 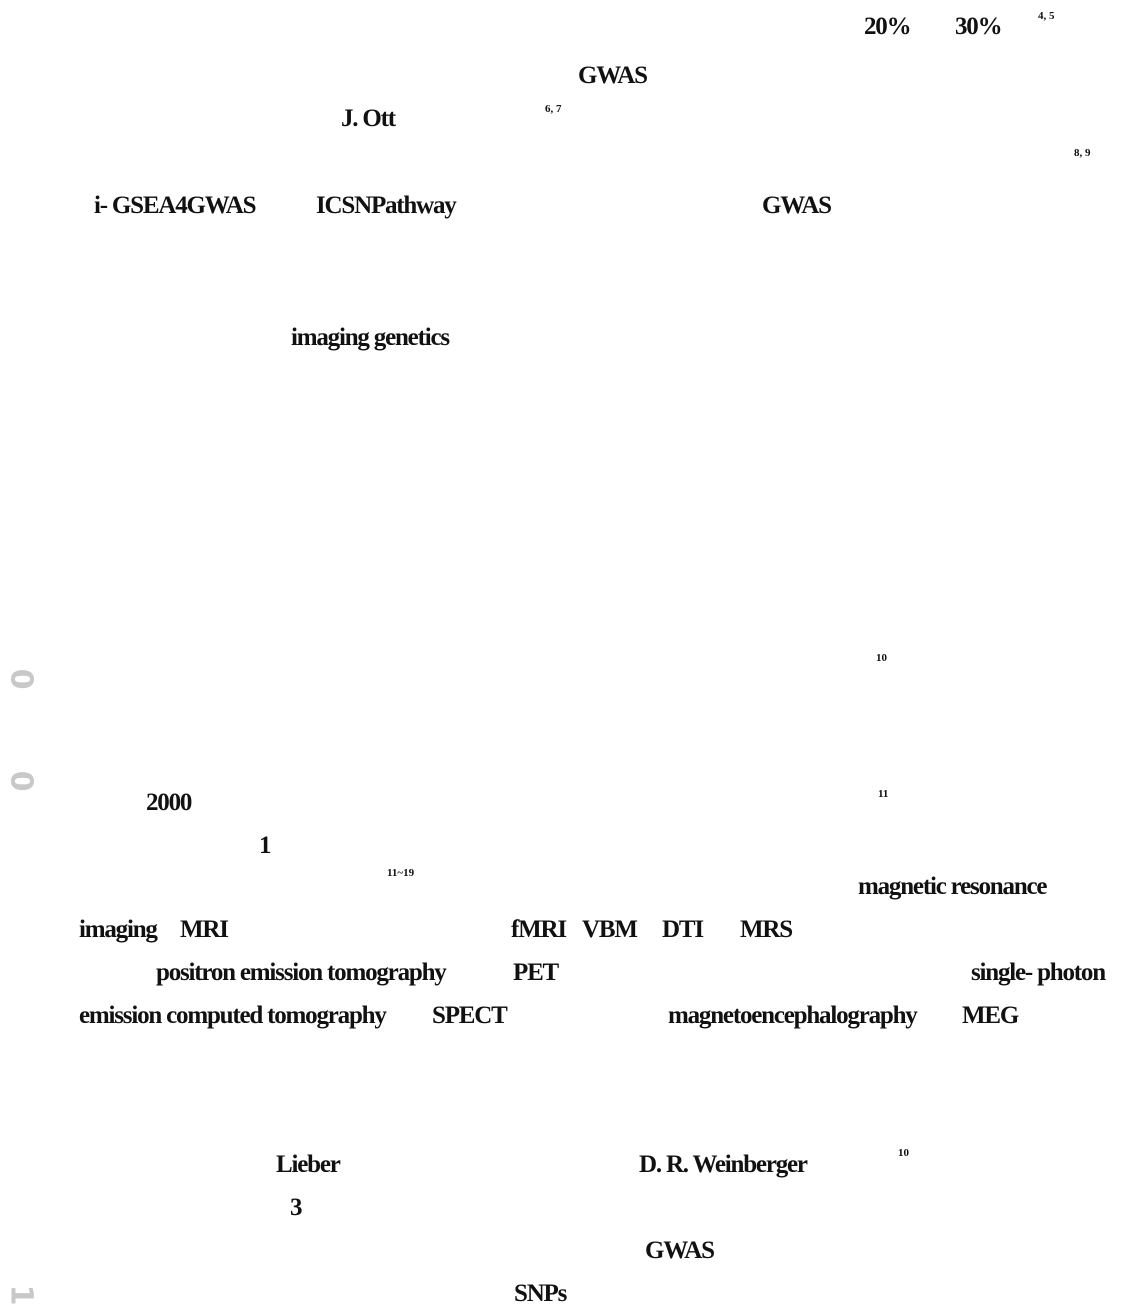 What do you see at coordinates (540, 1293) in the screenshot?
I see `text-snps: SNPs` at bounding box center [540, 1293].